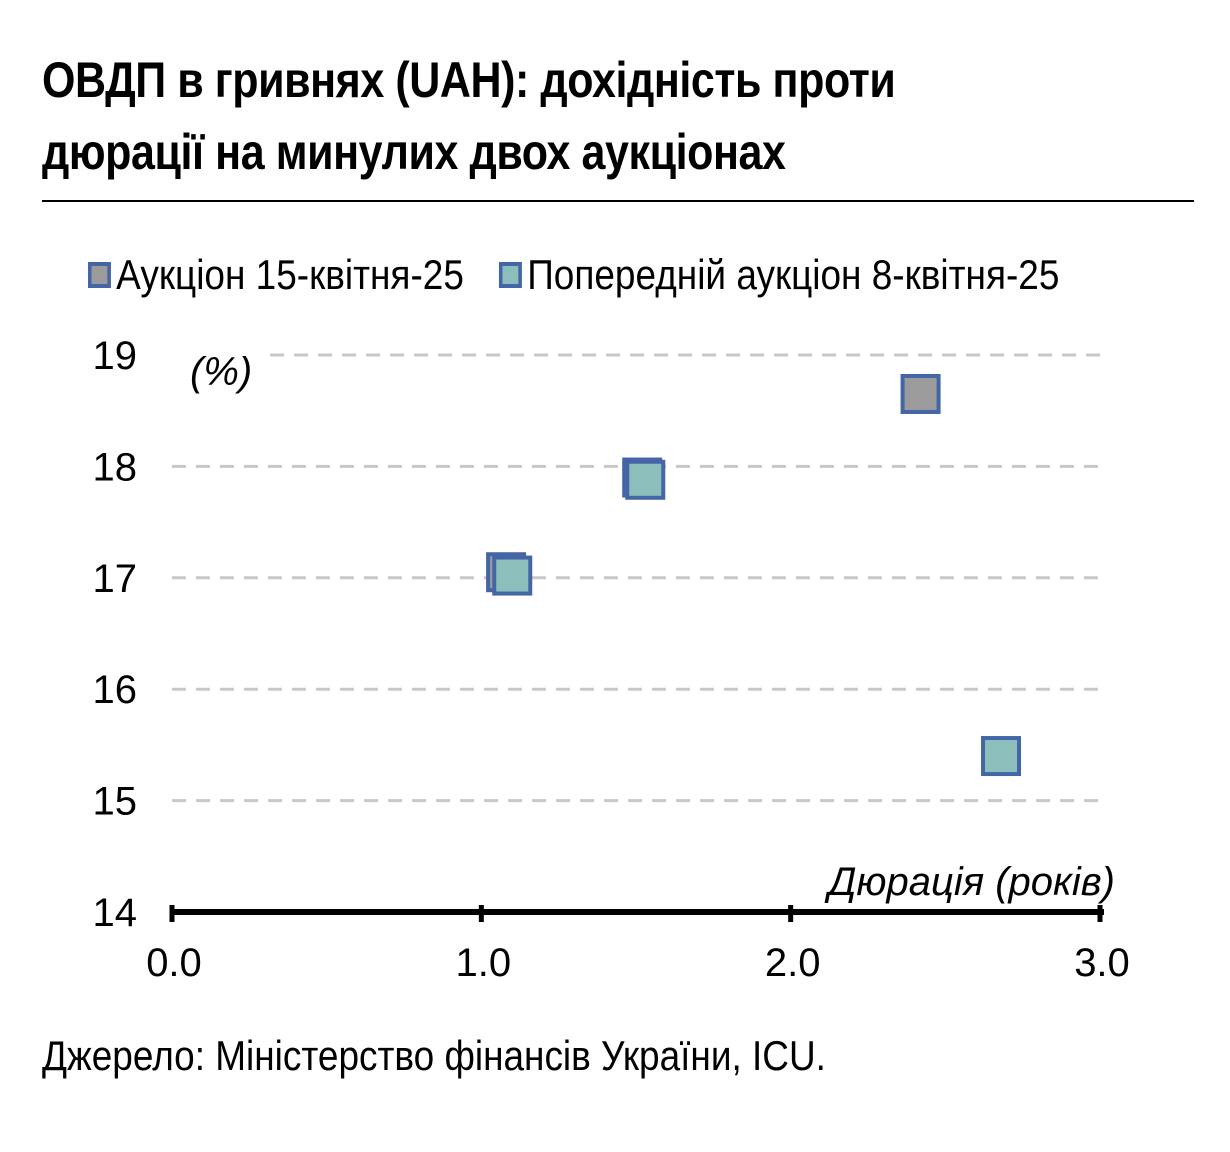 Image resolution: width=1230 pixels, height=1152 pixels. I want to click on point-current-auction, so click(920, 393).